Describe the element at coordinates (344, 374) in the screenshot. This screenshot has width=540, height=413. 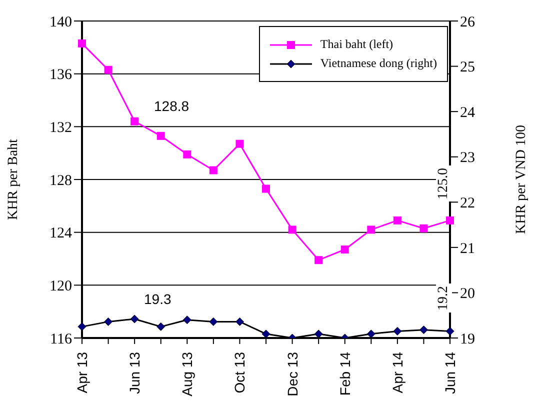
I see `x-tick-label: Feb 14` at that location.